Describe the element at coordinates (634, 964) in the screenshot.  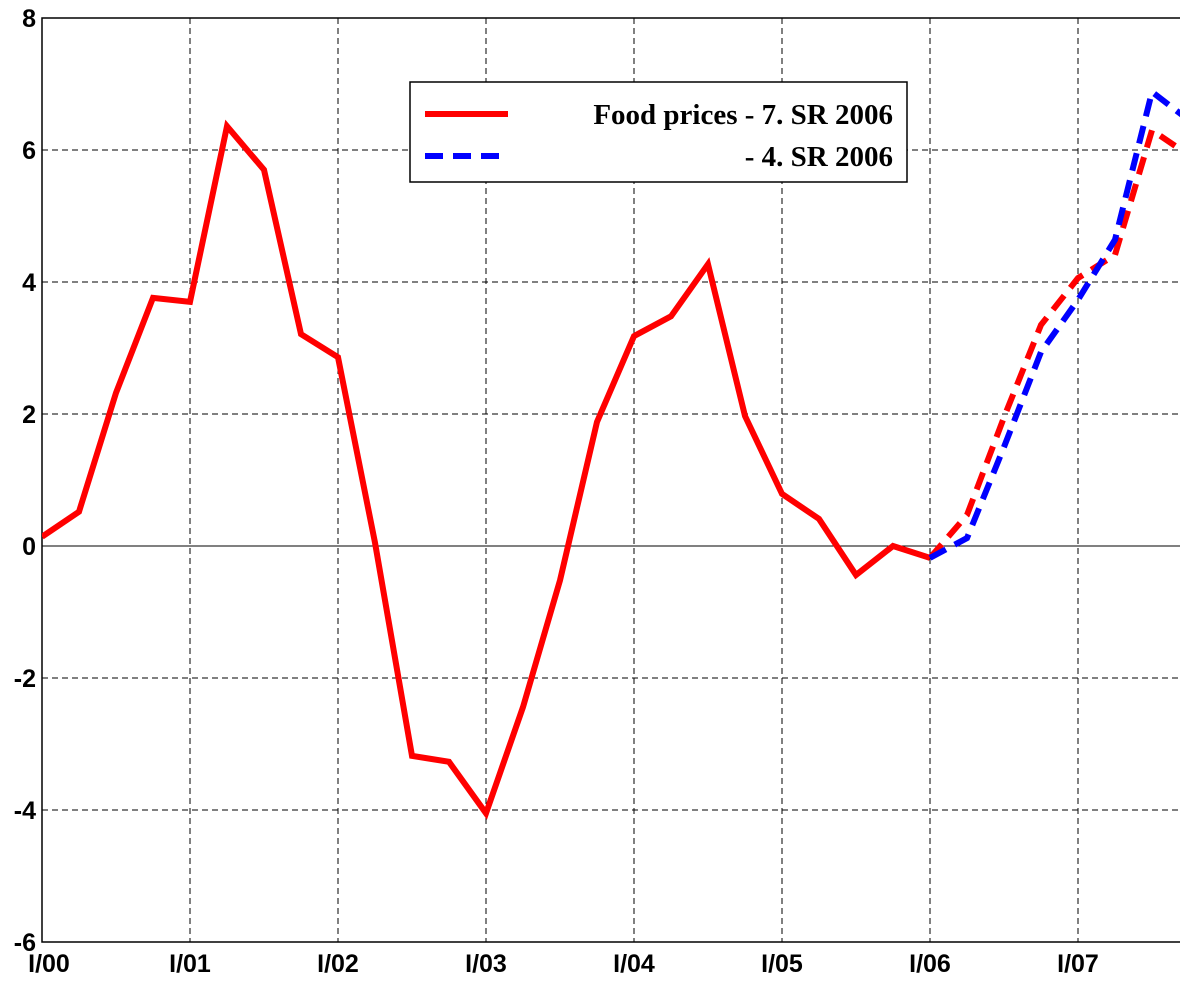
I see `x-tick-label: I/04` at that location.